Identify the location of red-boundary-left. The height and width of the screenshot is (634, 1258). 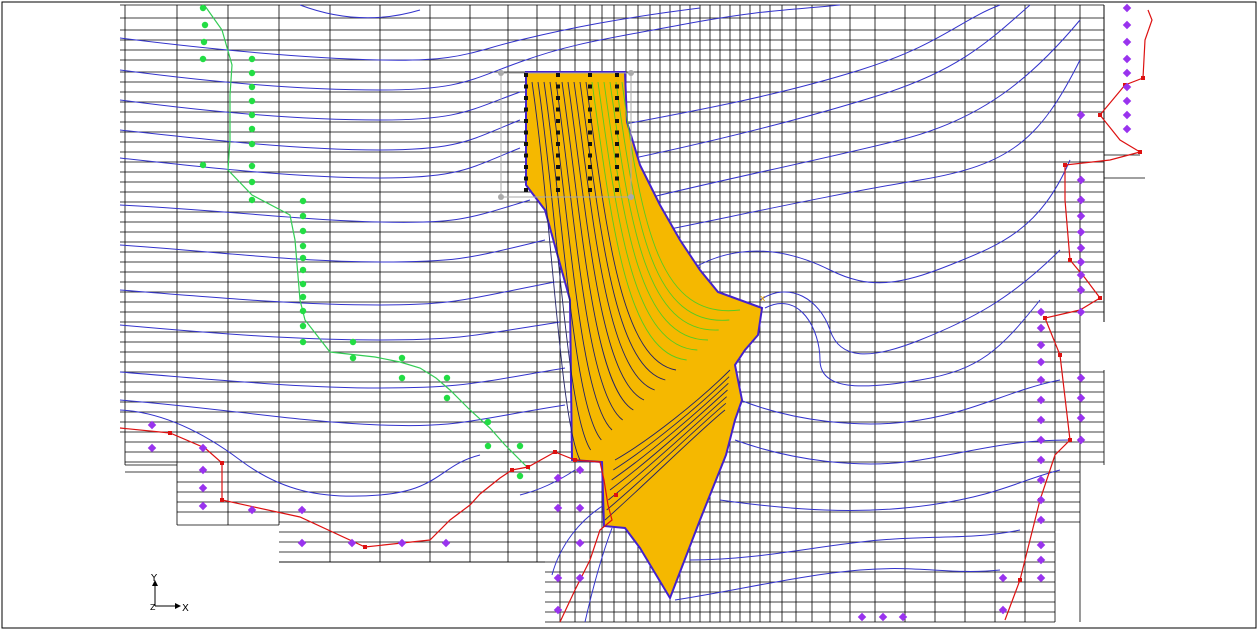
(366, 525).